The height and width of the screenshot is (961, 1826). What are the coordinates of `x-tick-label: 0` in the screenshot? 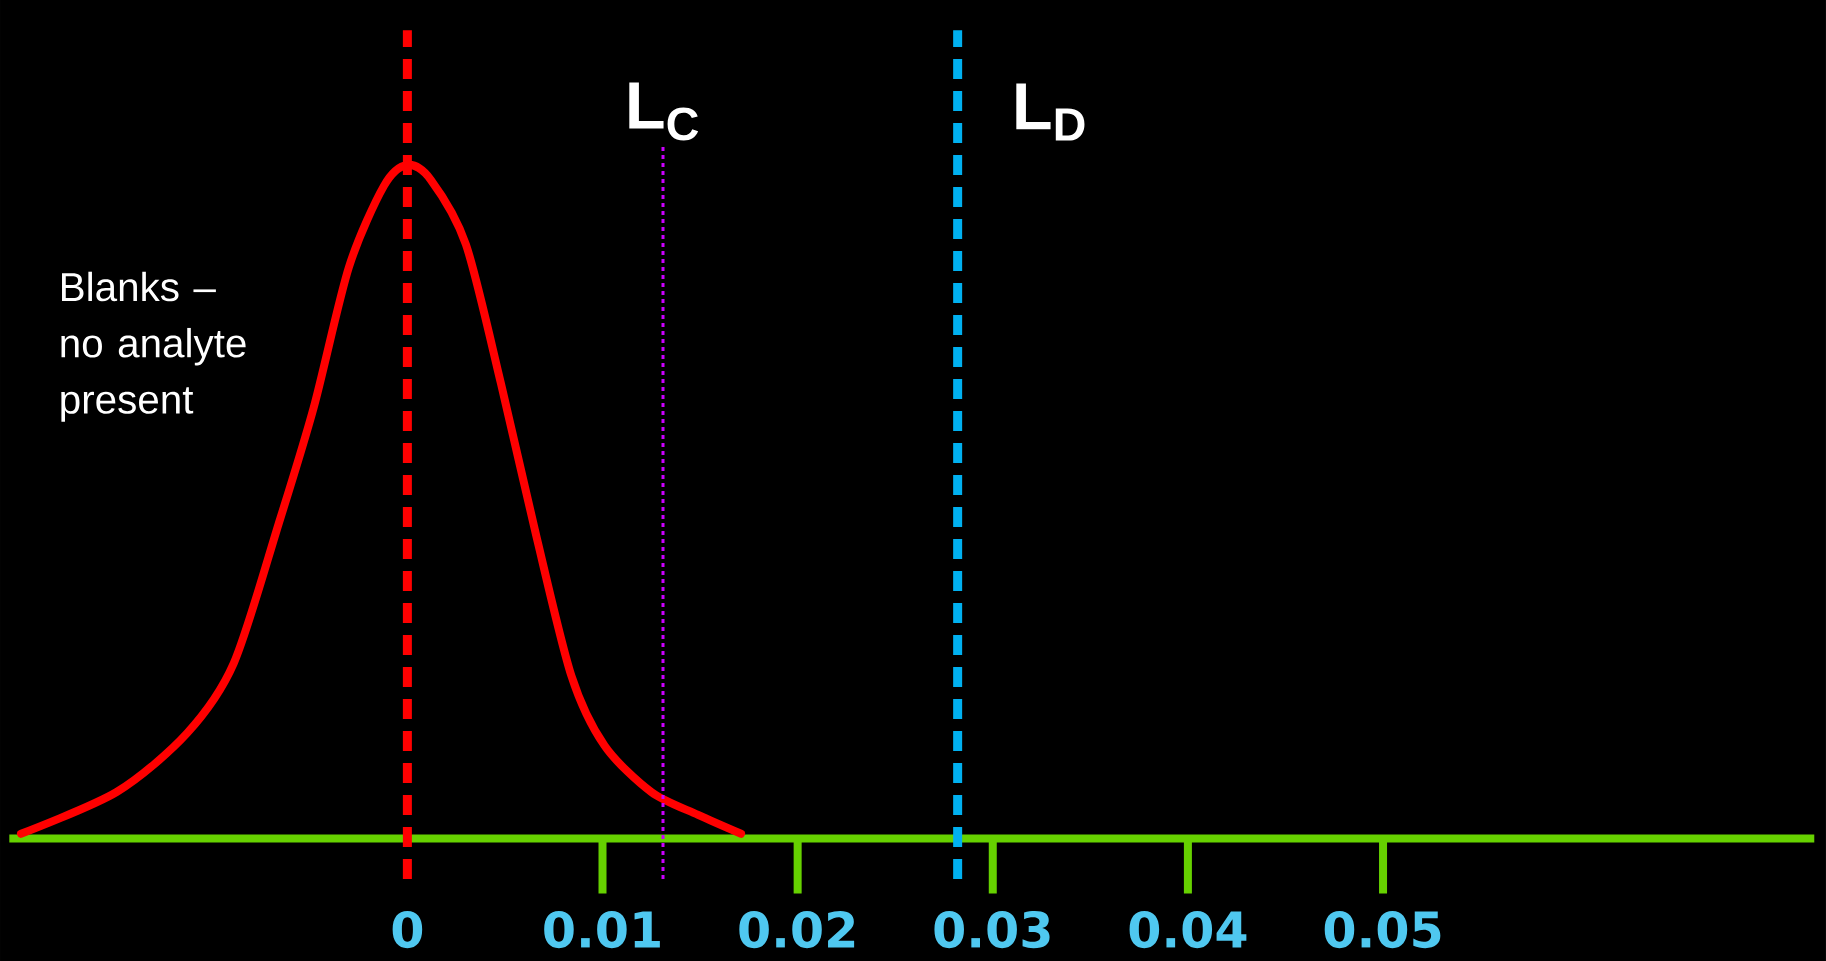 It's located at (407, 929).